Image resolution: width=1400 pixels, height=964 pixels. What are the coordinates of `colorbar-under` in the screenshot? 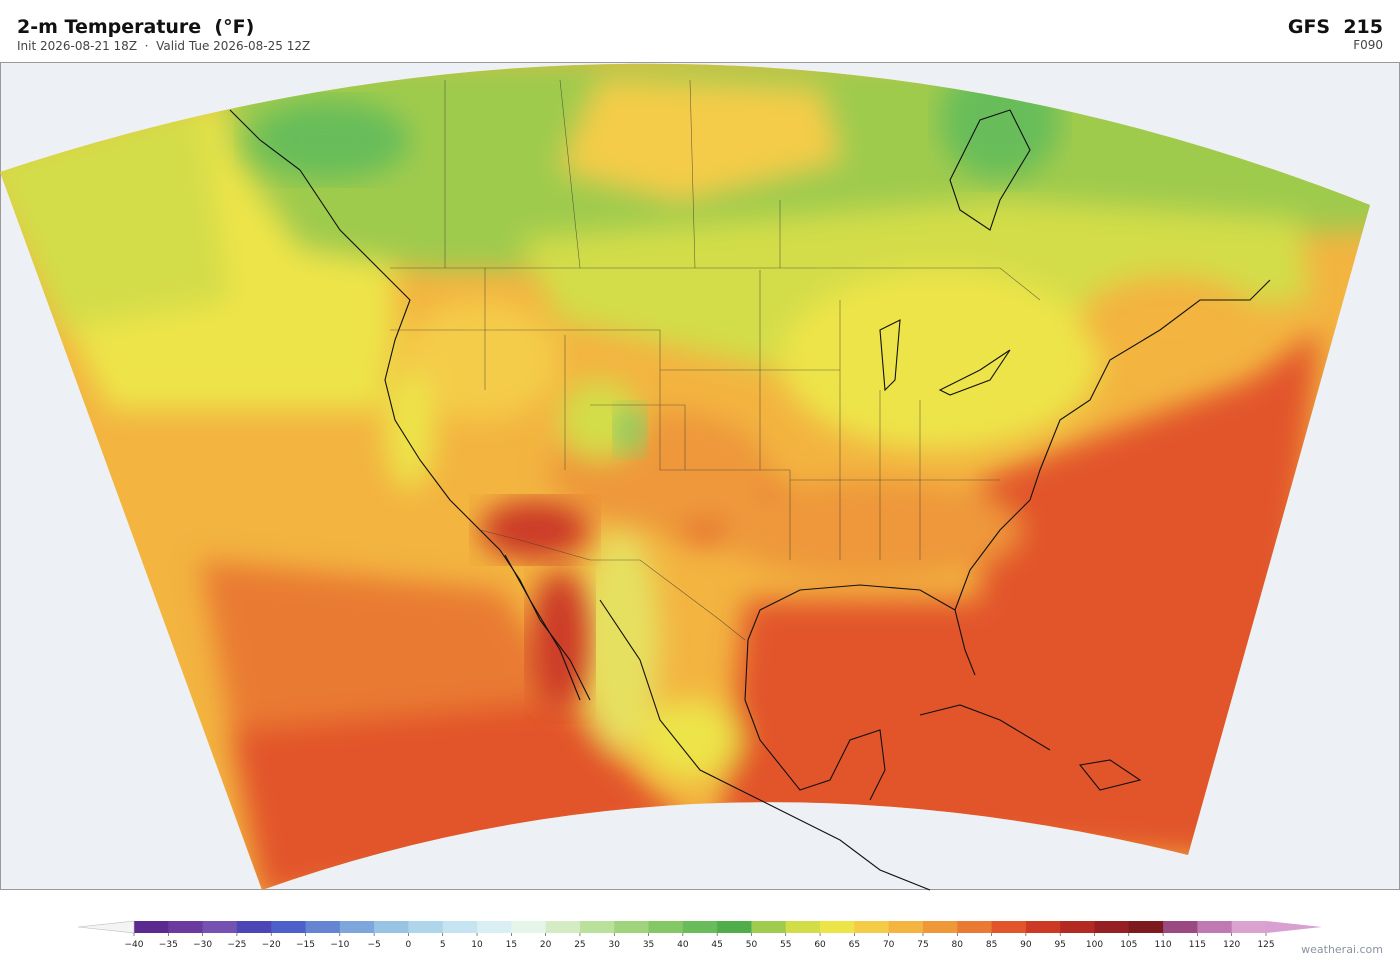 It's located at (106, 927).